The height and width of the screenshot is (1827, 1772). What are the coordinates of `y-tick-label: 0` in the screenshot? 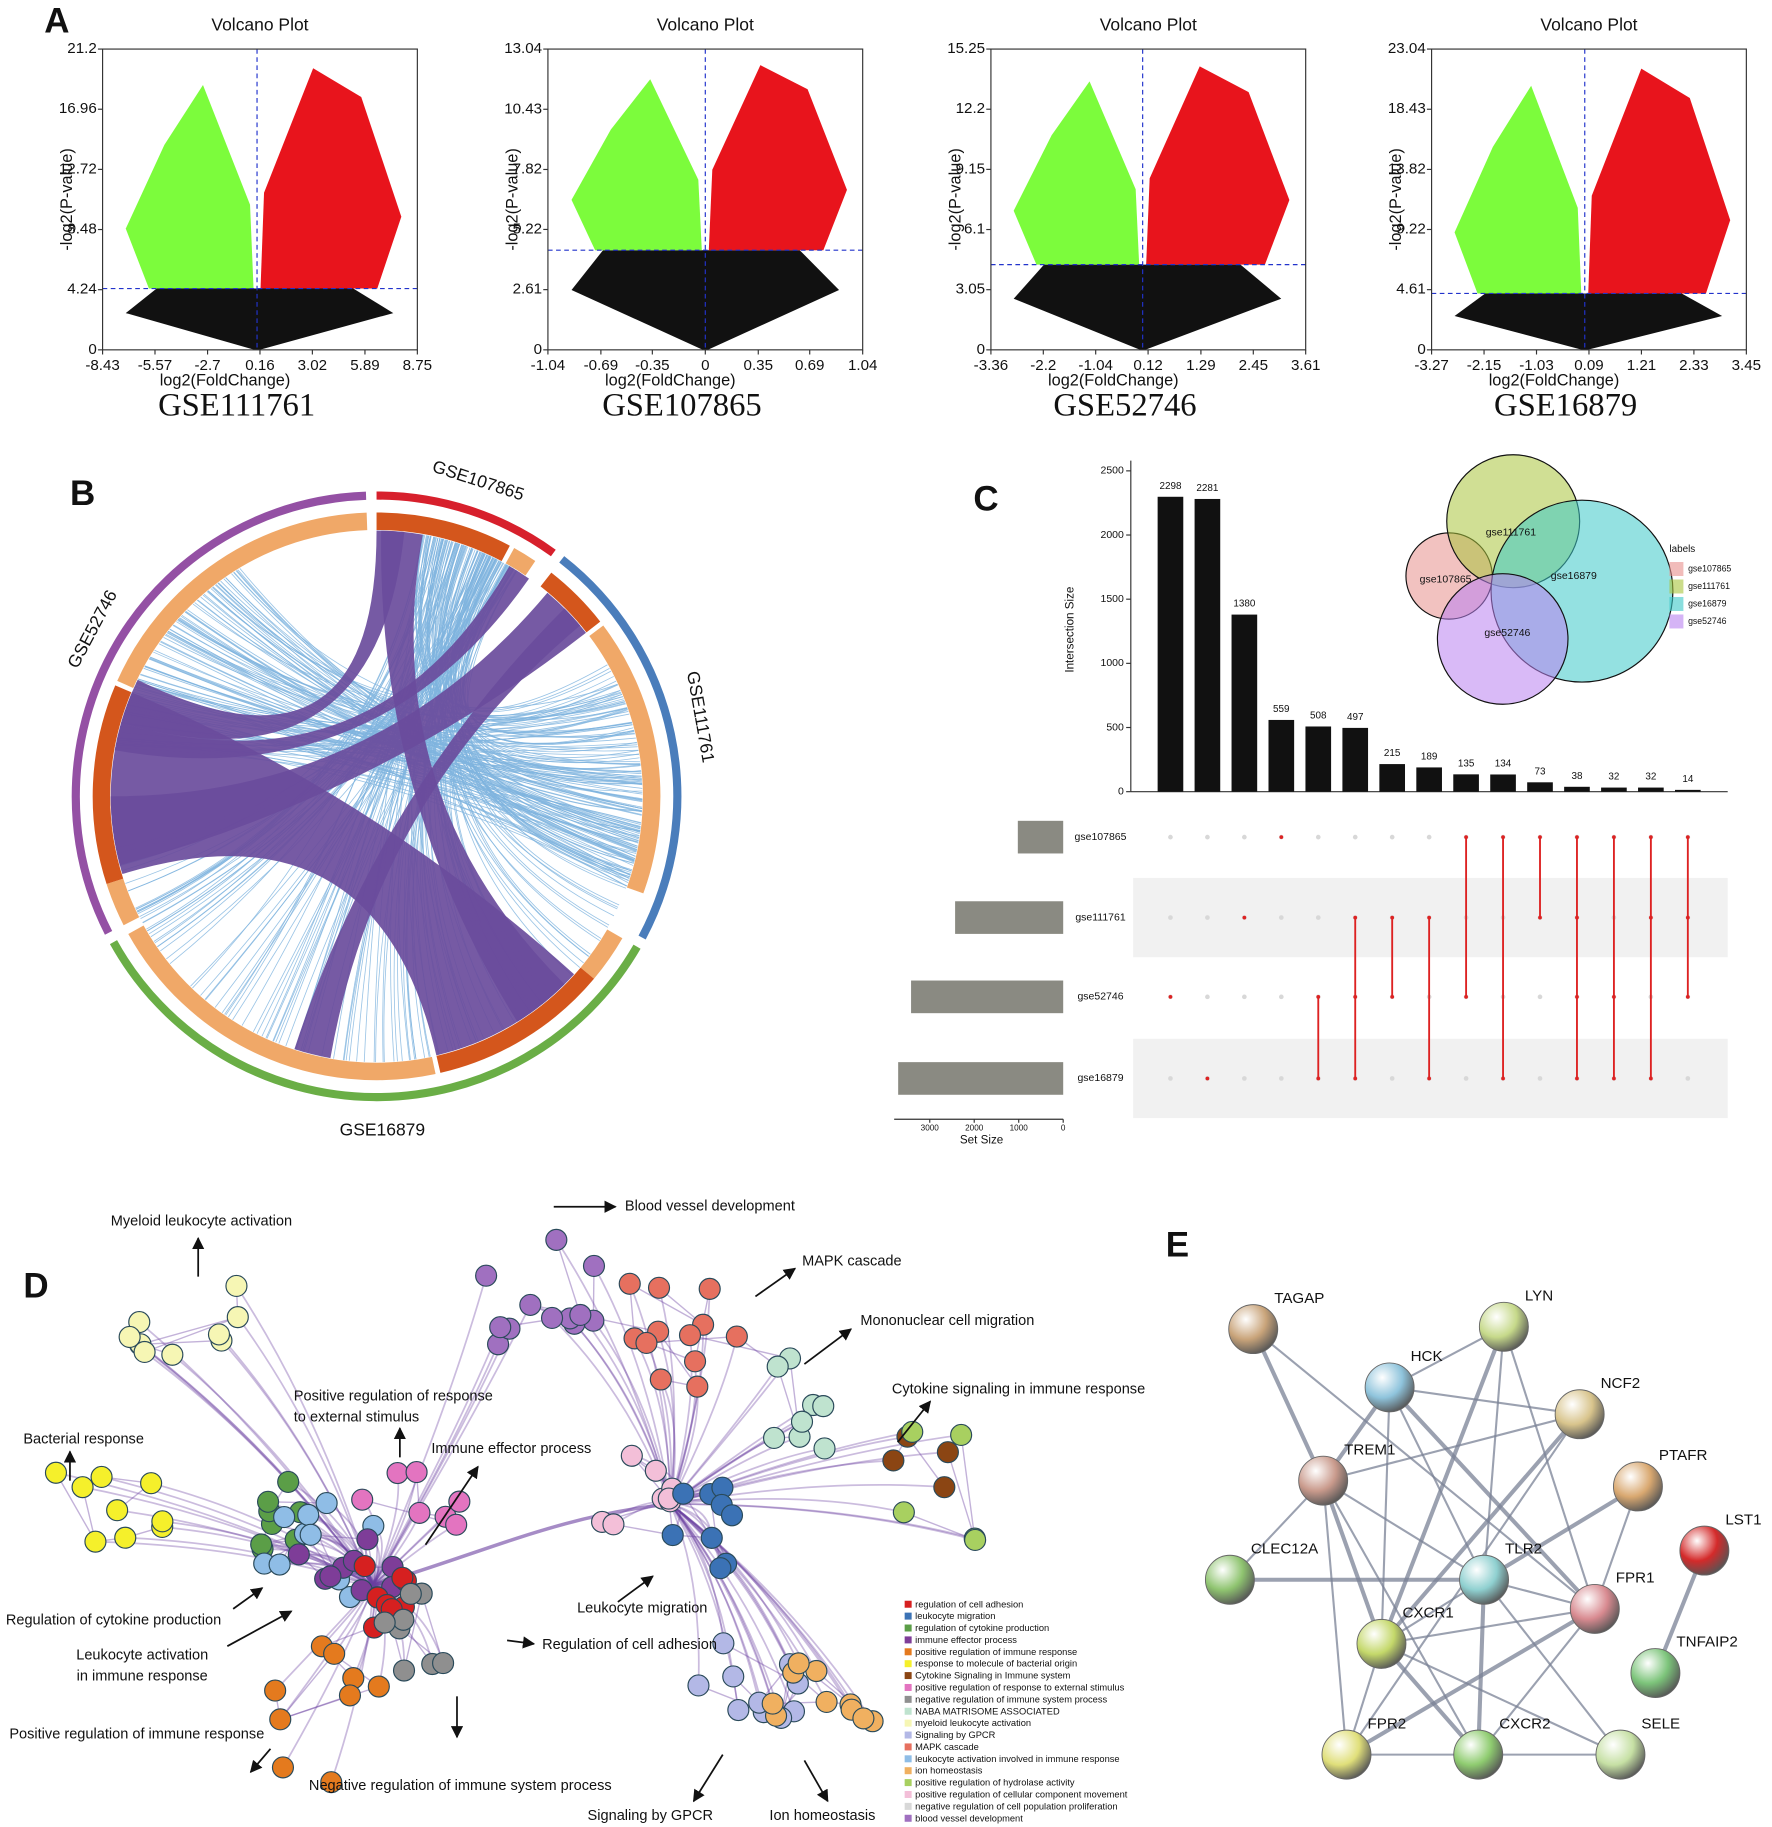 It's located at (981, 349).